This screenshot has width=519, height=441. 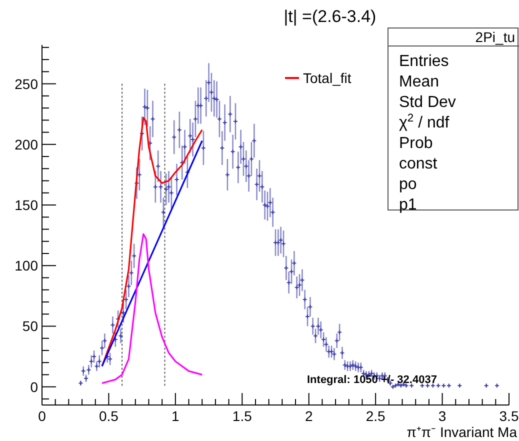 What do you see at coordinates (26, 144) in the screenshot?
I see `y-tick-label: 200` at bounding box center [26, 144].